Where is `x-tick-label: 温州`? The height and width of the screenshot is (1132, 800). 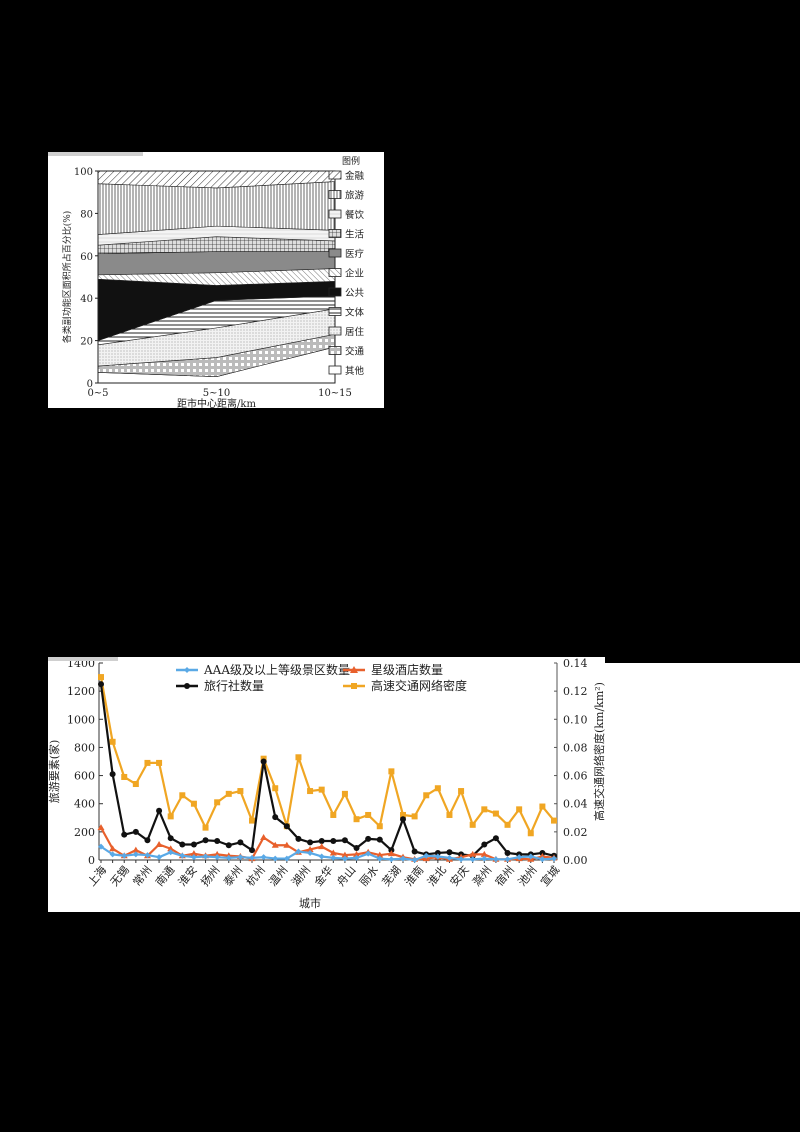 x-tick-label: 温州 is located at coordinates (278, 876).